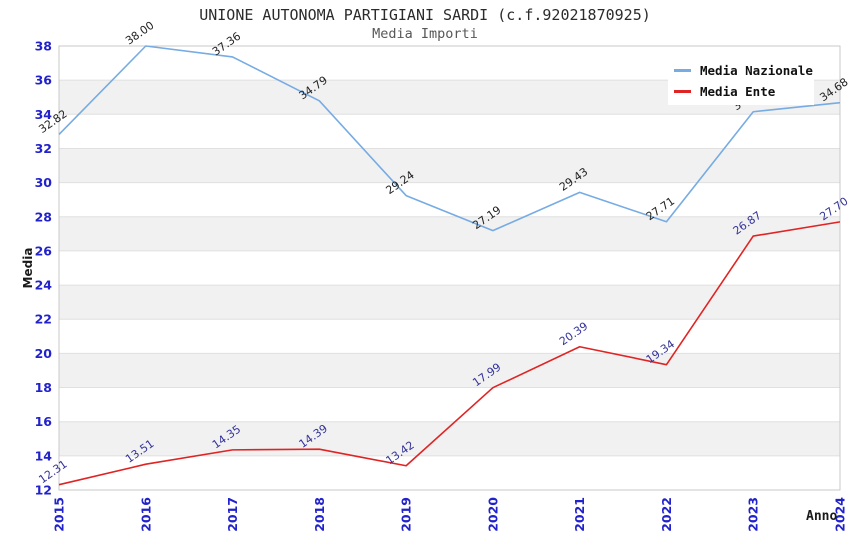 The height and width of the screenshot is (550, 850). I want to click on chart-subtitle: Media Importi, so click(425, 34).